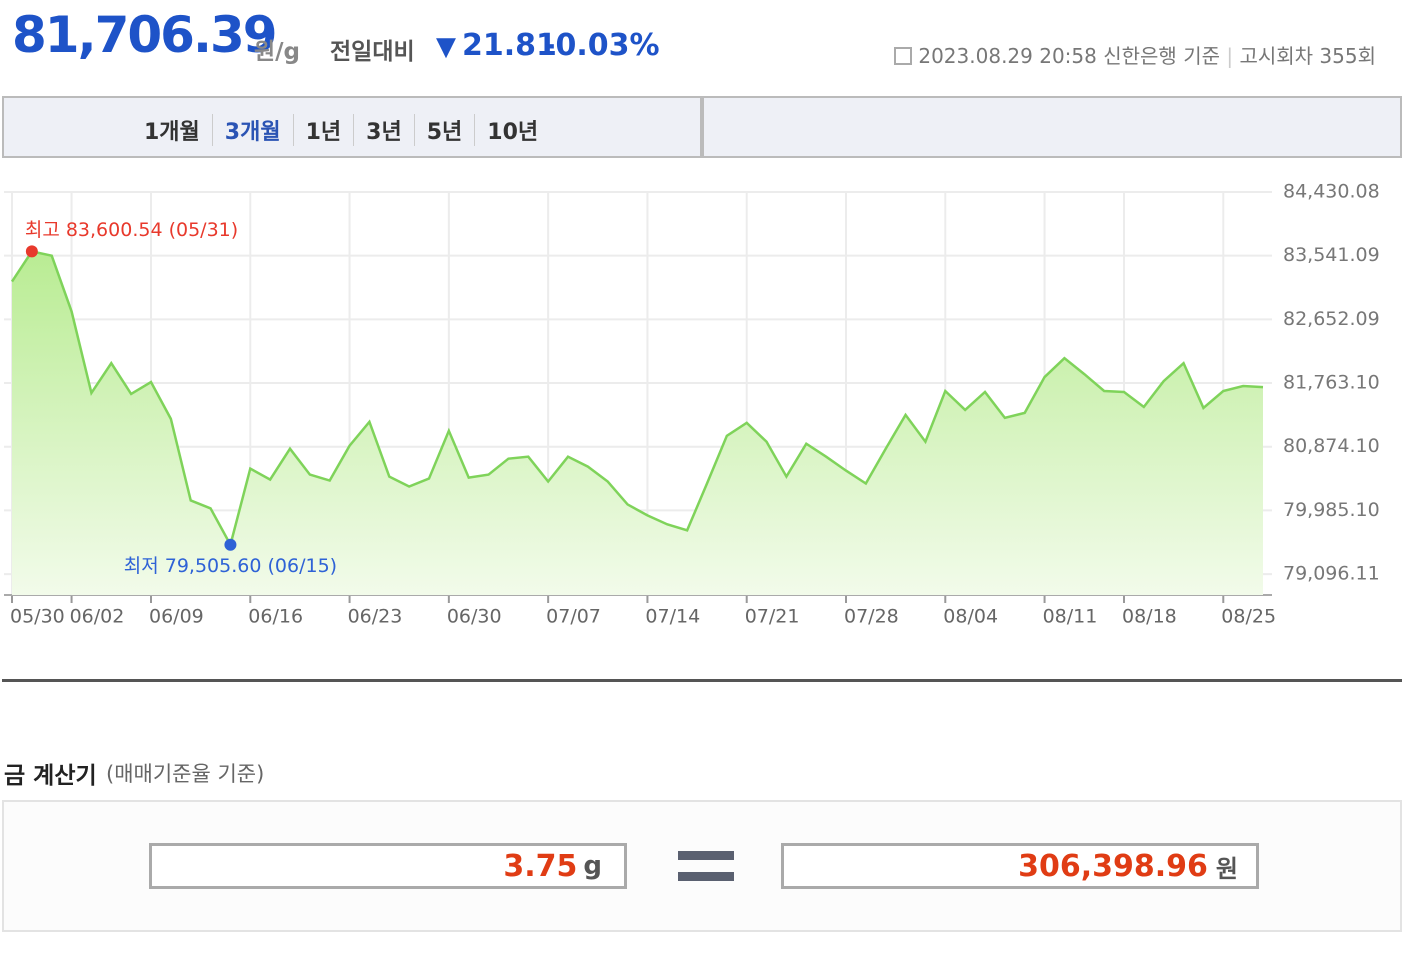 This screenshot has width=1426, height=972. What do you see at coordinates (1331, 319) in the screenshot?
I see `y-tick-label: 82,652.09` at bounding box center [1331, 319].